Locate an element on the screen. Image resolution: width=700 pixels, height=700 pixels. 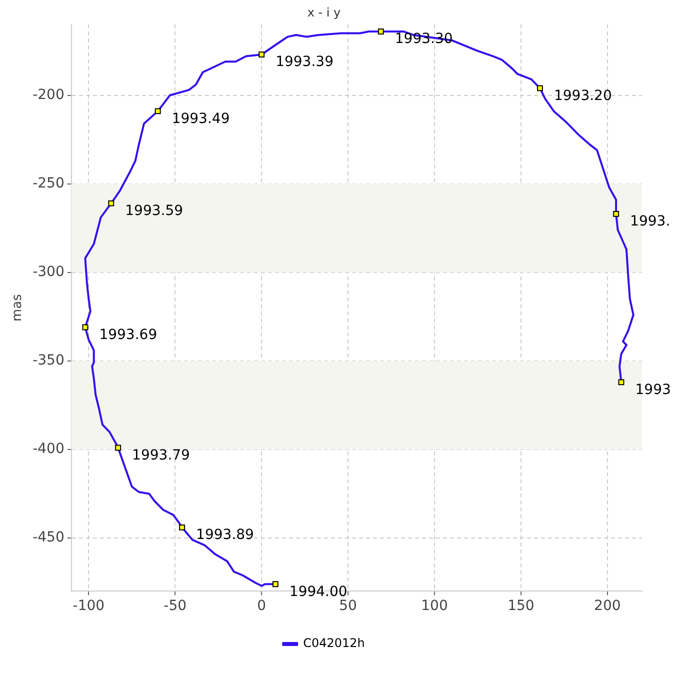
annotation: 1994.00 is located at coordinates (318, 592).